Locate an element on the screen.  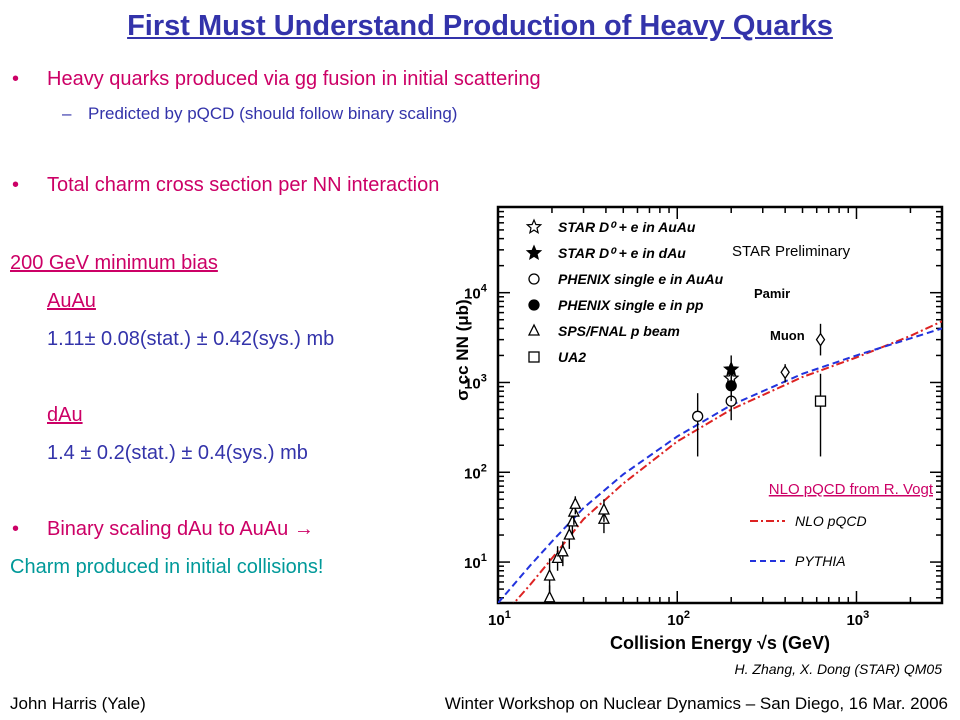
x-tick-label: 10² is located at coordinates (678, 619).